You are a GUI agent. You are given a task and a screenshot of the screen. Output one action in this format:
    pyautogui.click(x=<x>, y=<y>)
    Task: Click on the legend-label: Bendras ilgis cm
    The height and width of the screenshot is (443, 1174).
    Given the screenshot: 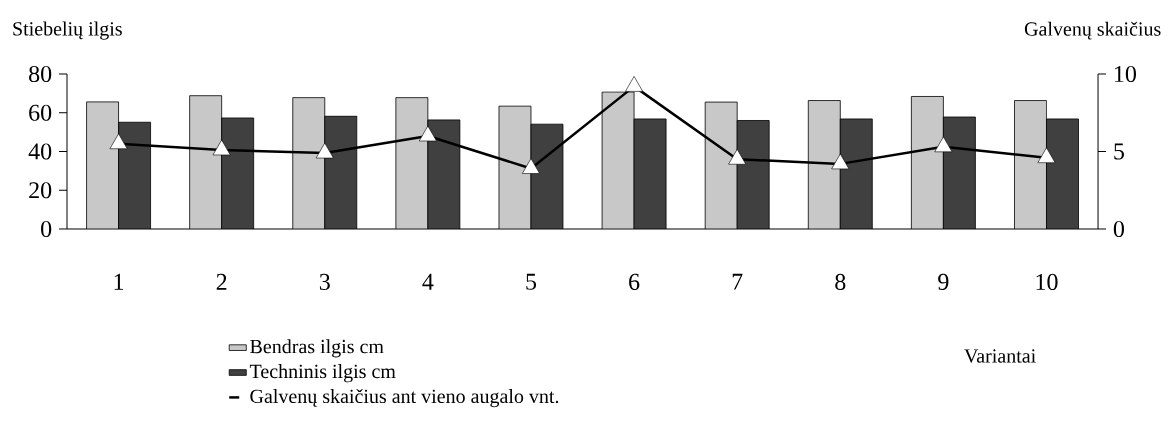 What is the action you would take?
    pyautogui.click(x=317, y=348)
    